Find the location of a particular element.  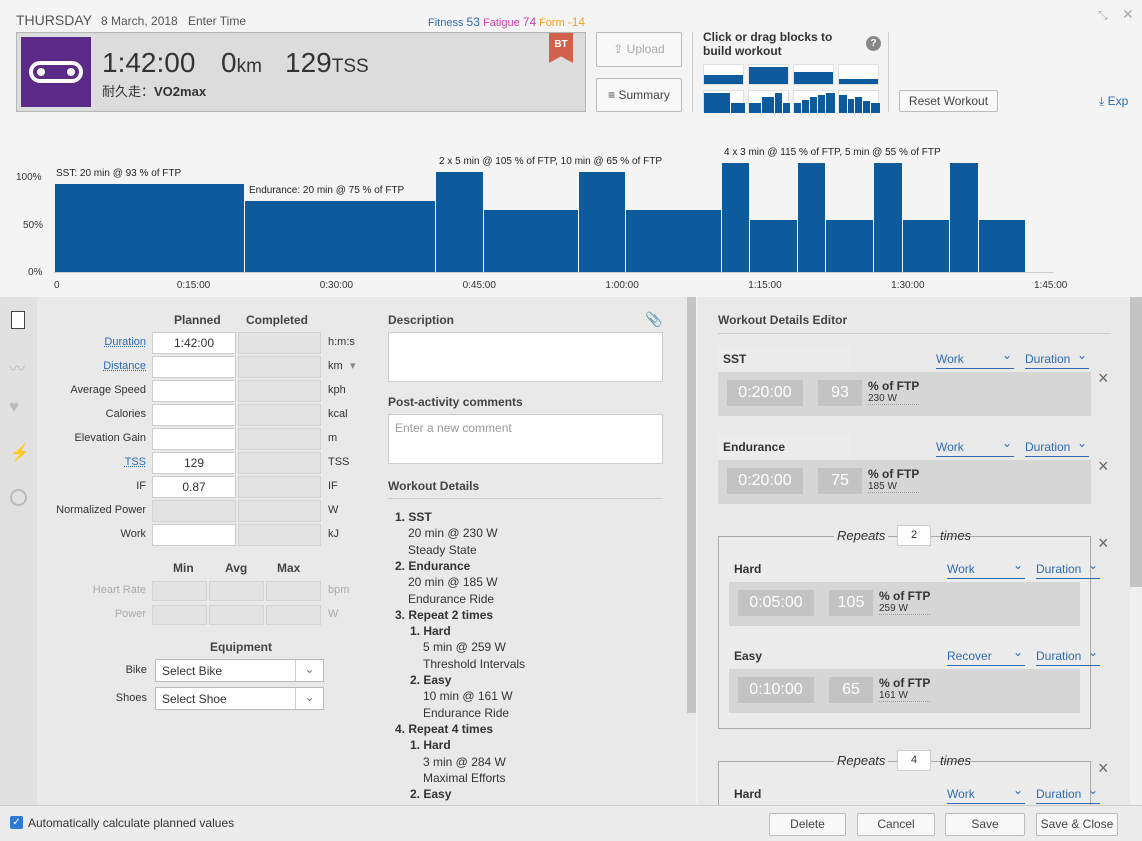

reset-workout-button: Reset Workout is located at coordinates (948, 101).